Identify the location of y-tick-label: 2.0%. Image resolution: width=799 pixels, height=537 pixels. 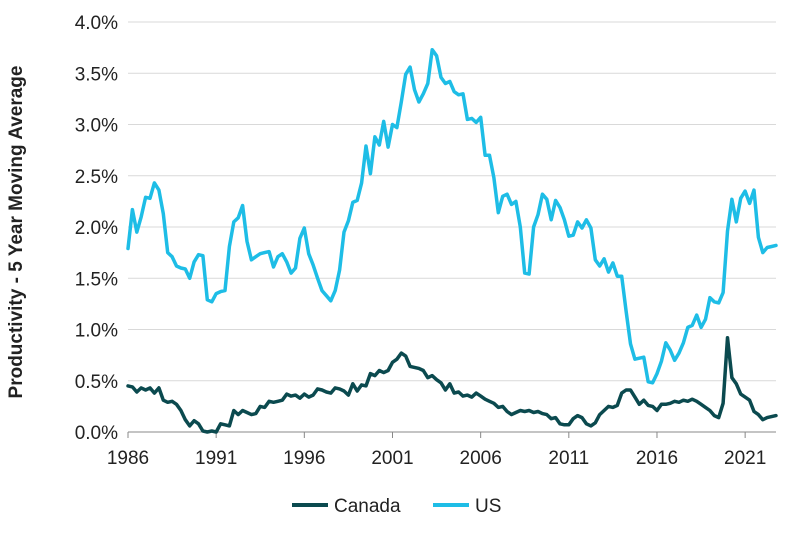
(96, 228).